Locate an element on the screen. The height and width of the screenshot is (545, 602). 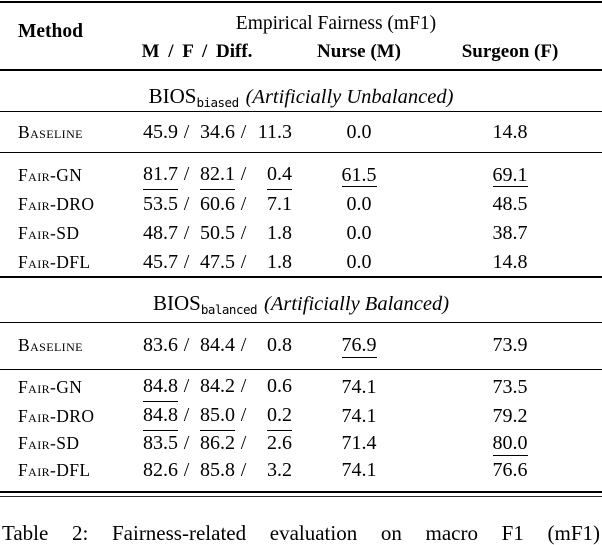
metric-value-m: 53.5 is located at coordinates (158, 204).